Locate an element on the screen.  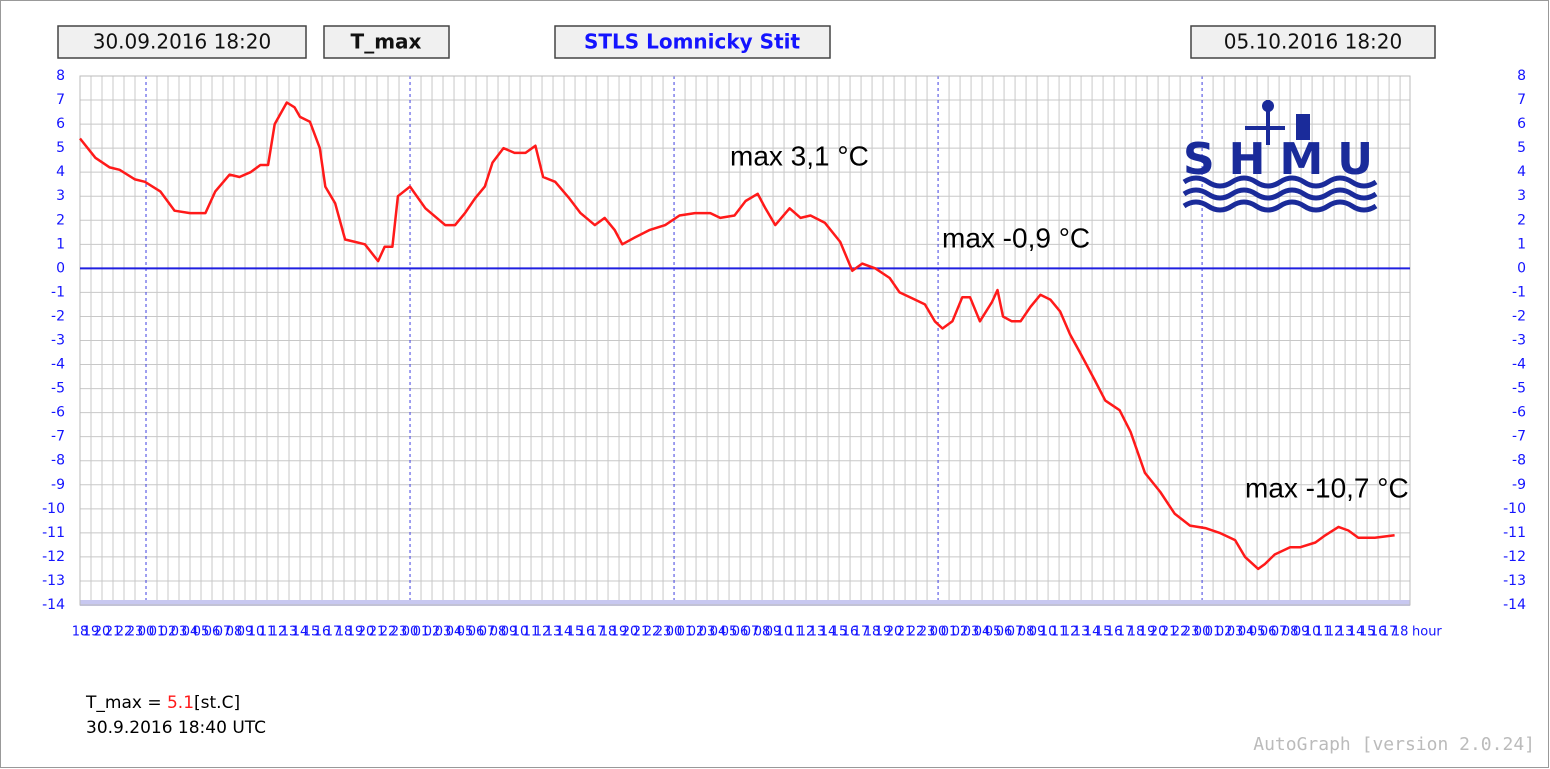
y-tick-label: -10 is located at coordinates (53, 509).